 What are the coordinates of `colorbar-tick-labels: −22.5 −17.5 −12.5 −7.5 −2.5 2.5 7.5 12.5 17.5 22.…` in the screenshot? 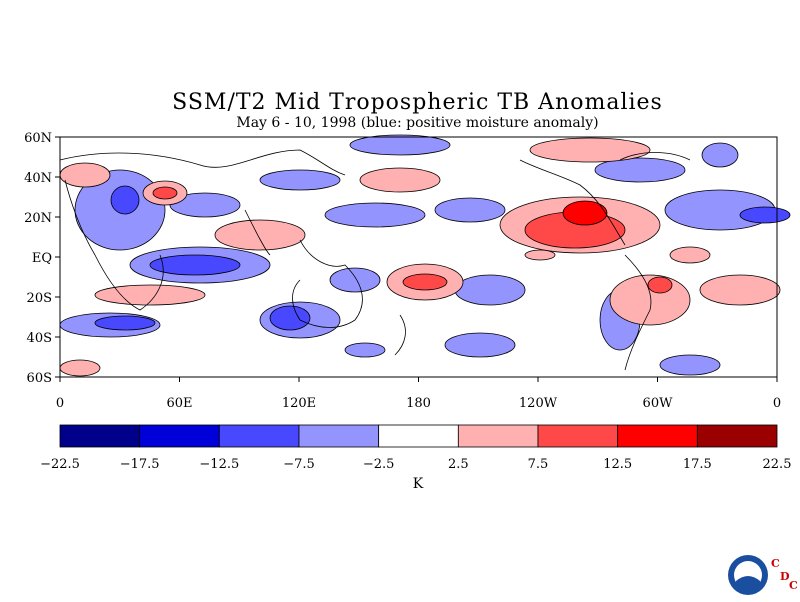 It's located at (415, 464).